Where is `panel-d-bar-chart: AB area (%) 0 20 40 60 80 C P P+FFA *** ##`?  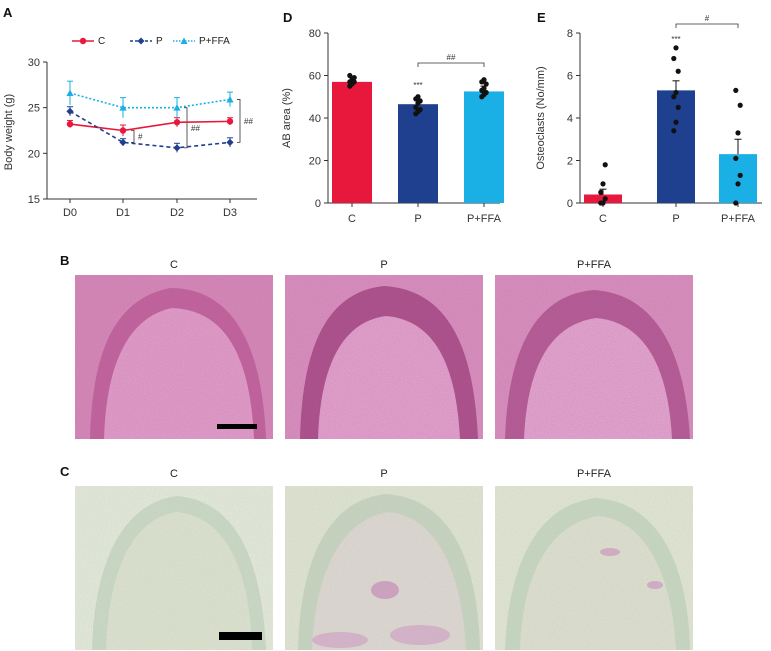
panel-d-bar-chart: AB area (%) 0 20 40 60 80 C P P+FFA *** ## is located at coordinates (392, 126).